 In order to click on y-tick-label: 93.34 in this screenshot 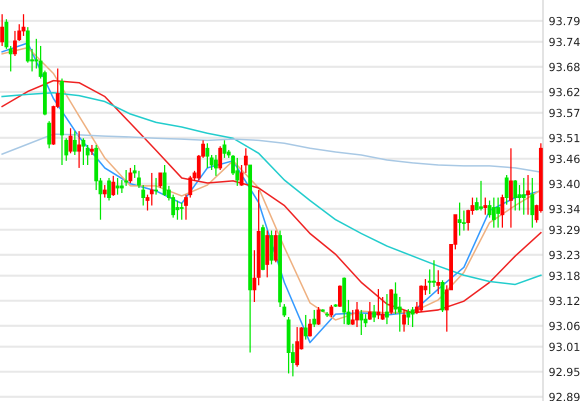, I will do `click(564, 209)`.